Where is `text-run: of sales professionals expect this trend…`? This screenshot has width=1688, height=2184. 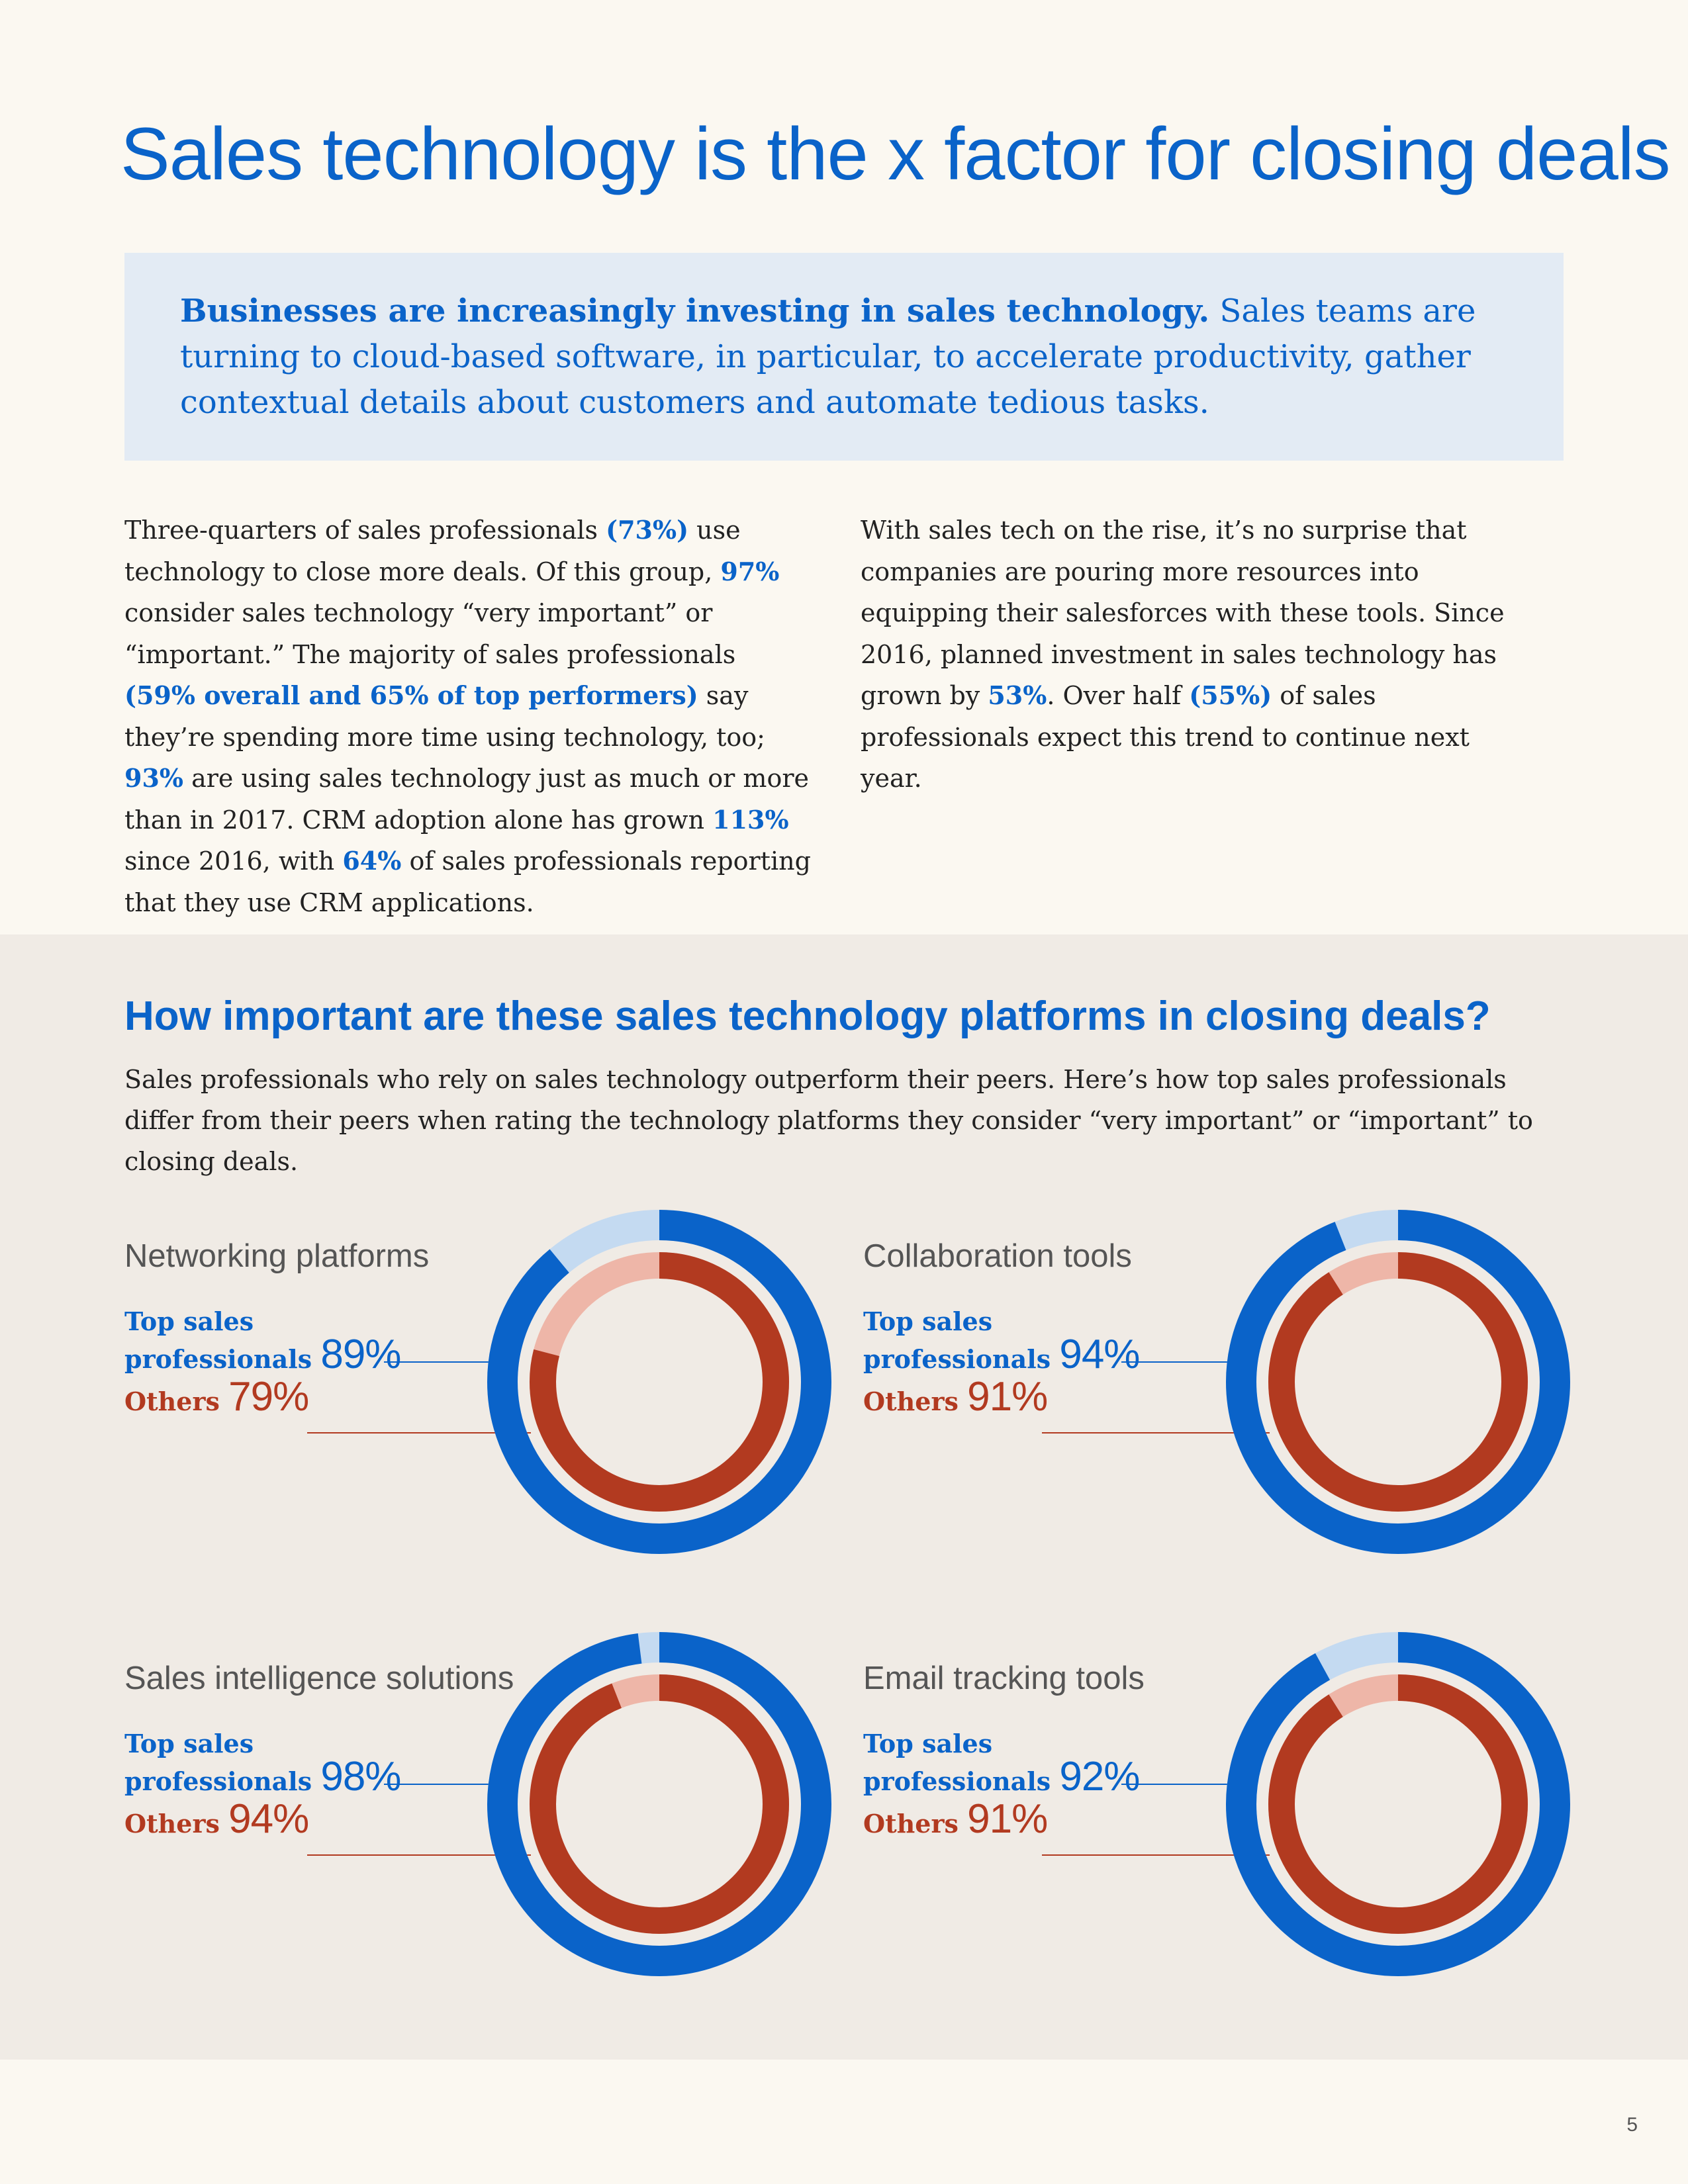
text-run: of sales professionals expect this trend… is located at coordinates (1165, 737).